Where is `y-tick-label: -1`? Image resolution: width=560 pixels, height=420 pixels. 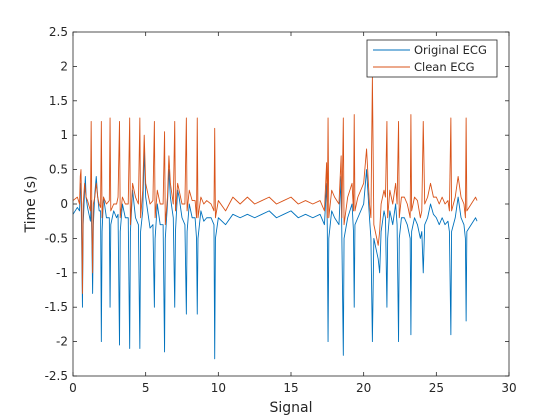 y-tick-label: -1 is located at coordinates (62, 273).